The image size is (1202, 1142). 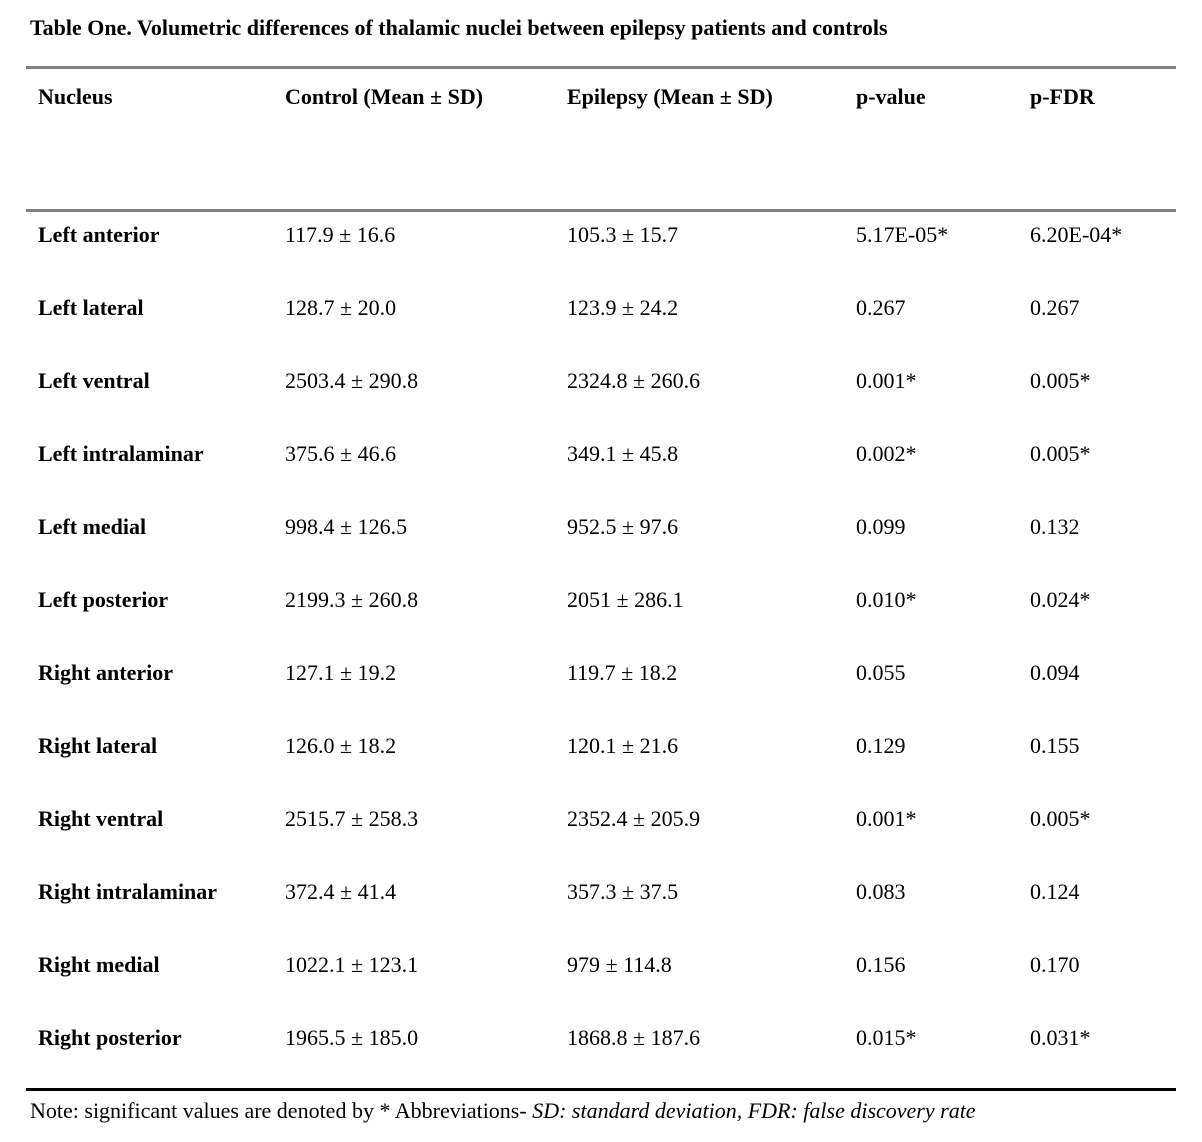 I want to click on cell-p-value: 0.099, so click(x=881, y=526).